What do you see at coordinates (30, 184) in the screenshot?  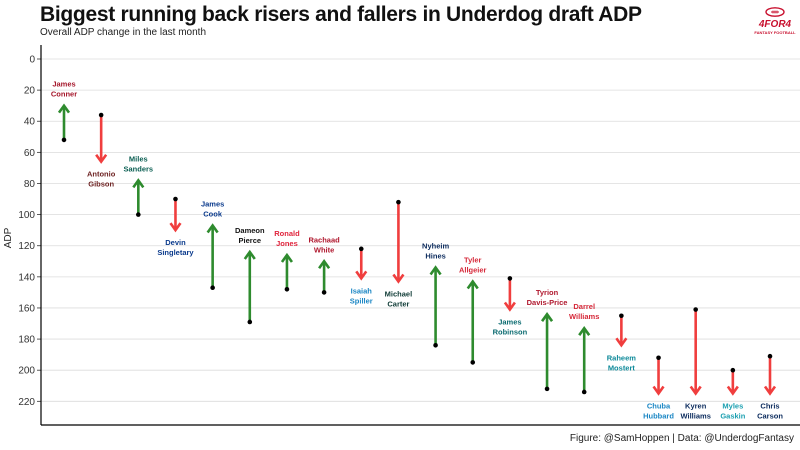 I see `y-tick-label: 80` at bounding box center [30, 184].